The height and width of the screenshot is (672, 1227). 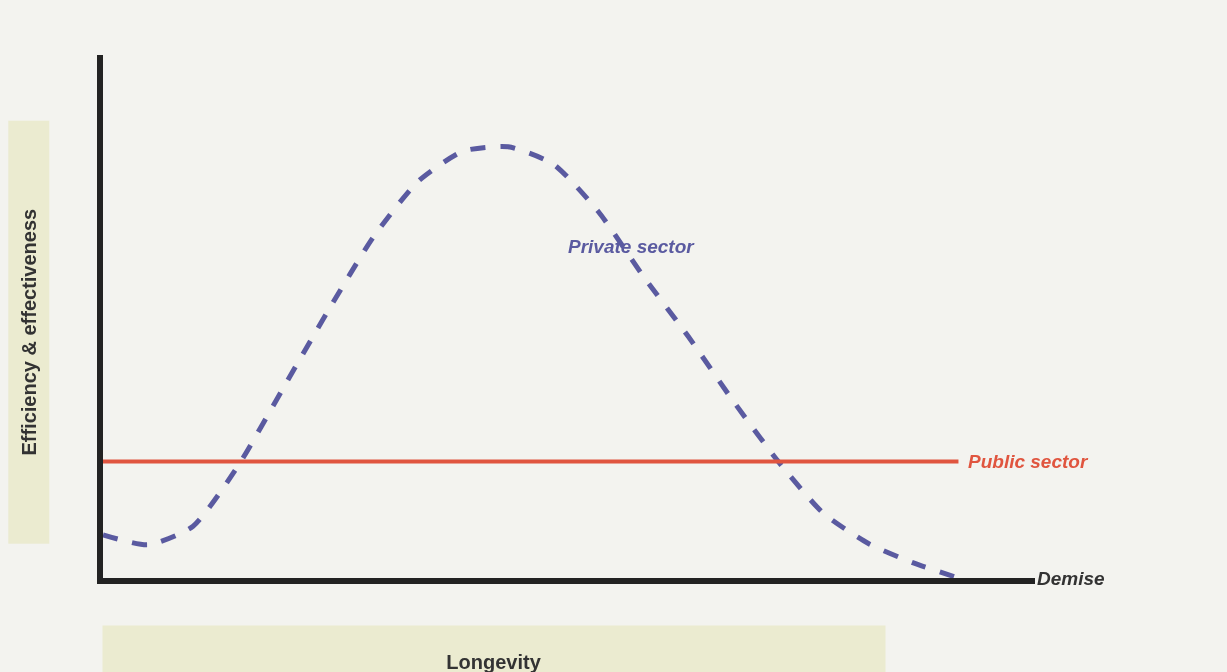 What do you see at coordinates (28, 332) in the screenshot?
I see `y-axis-title: Efficiency & effectiveness` at bounding box center [28, 332].